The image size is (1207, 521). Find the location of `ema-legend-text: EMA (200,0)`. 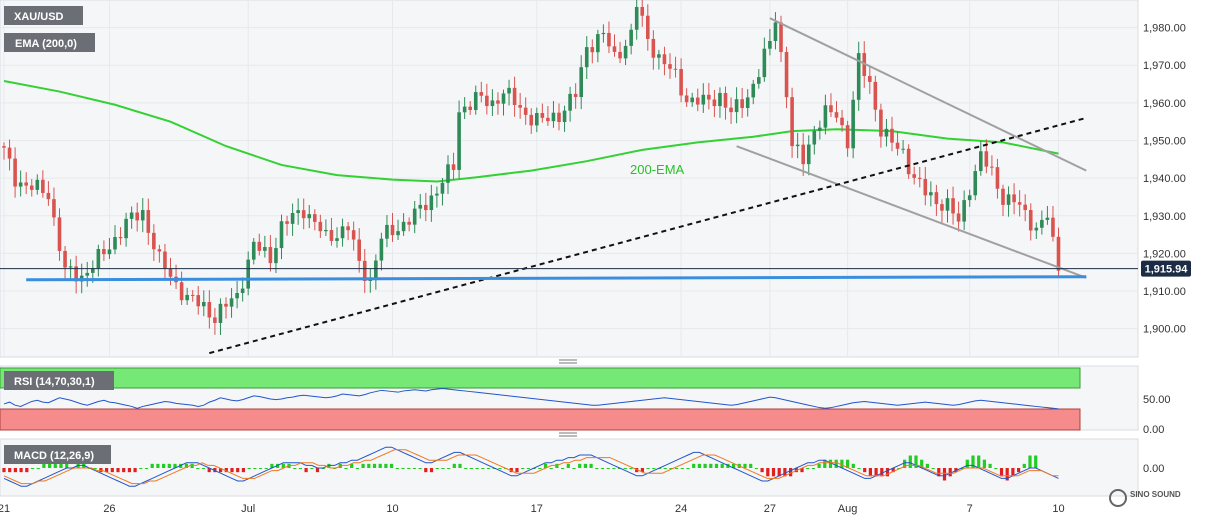

ema-legend-text: EMA (200,0) is located at coordinates (46, 44).